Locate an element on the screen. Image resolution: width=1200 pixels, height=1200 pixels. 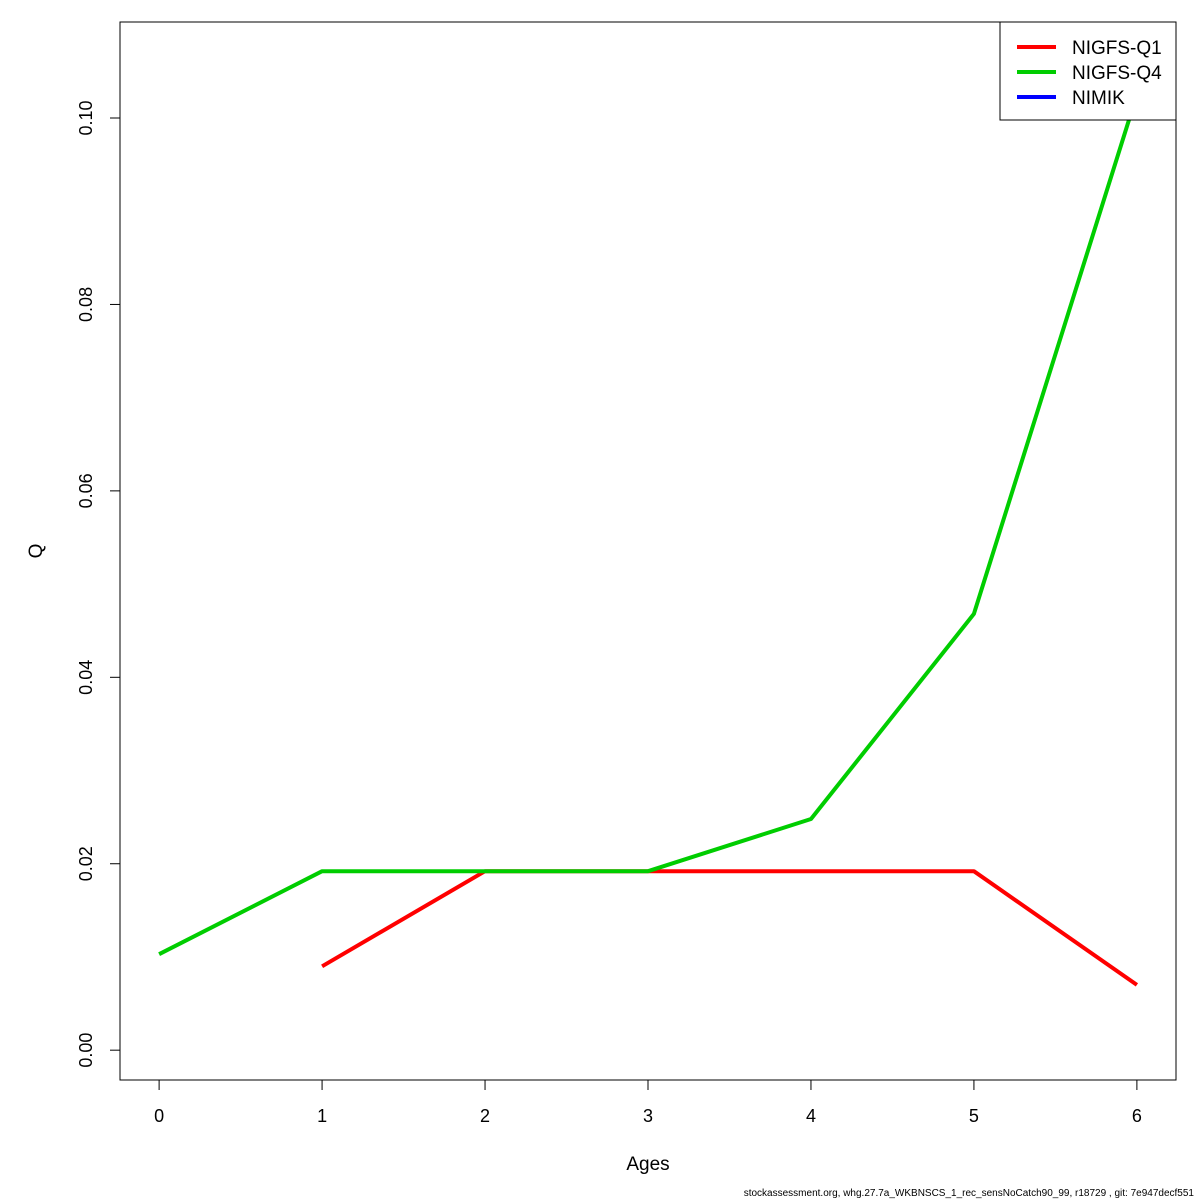
x-tick-label: 0 is located at coordinates (159, 1116).